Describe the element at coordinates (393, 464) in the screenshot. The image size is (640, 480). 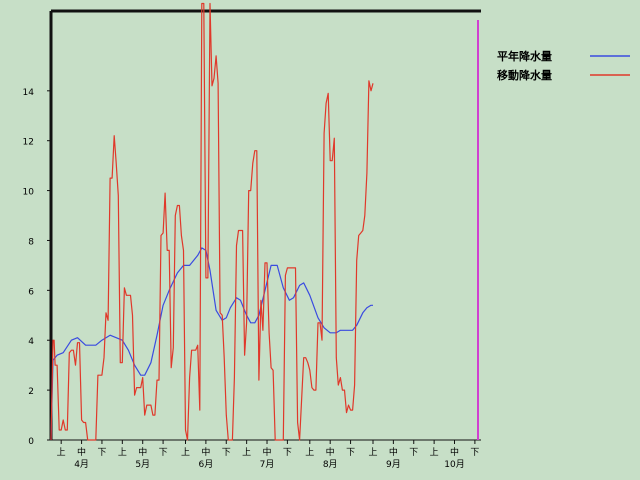
I see `x-month-label: 9月` at that location.